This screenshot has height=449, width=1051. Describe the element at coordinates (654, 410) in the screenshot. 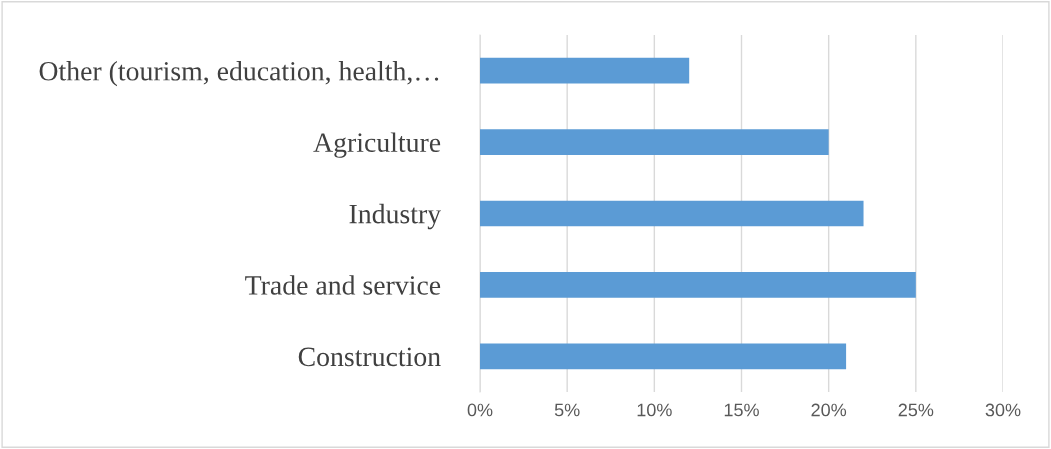

I see `x-tick-label: 10%` at that location.